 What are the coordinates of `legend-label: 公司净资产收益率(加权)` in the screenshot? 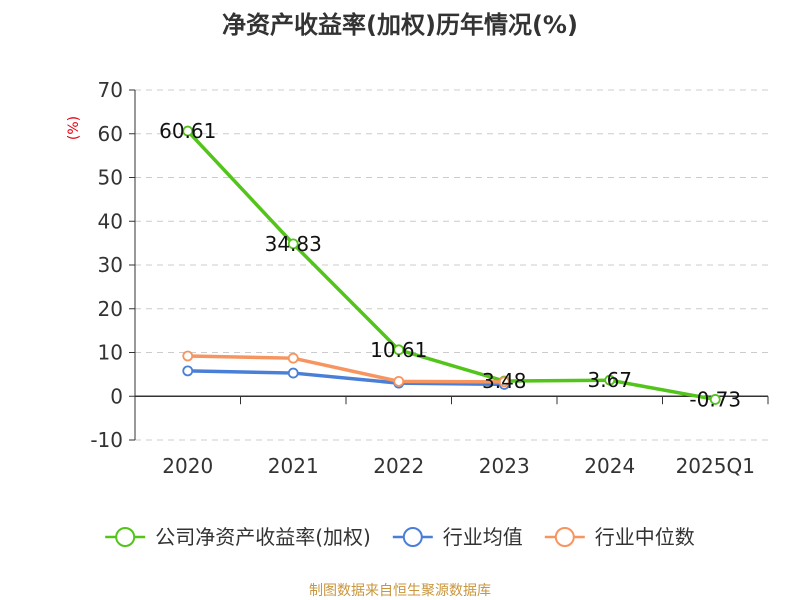 It's located at (263, 537).